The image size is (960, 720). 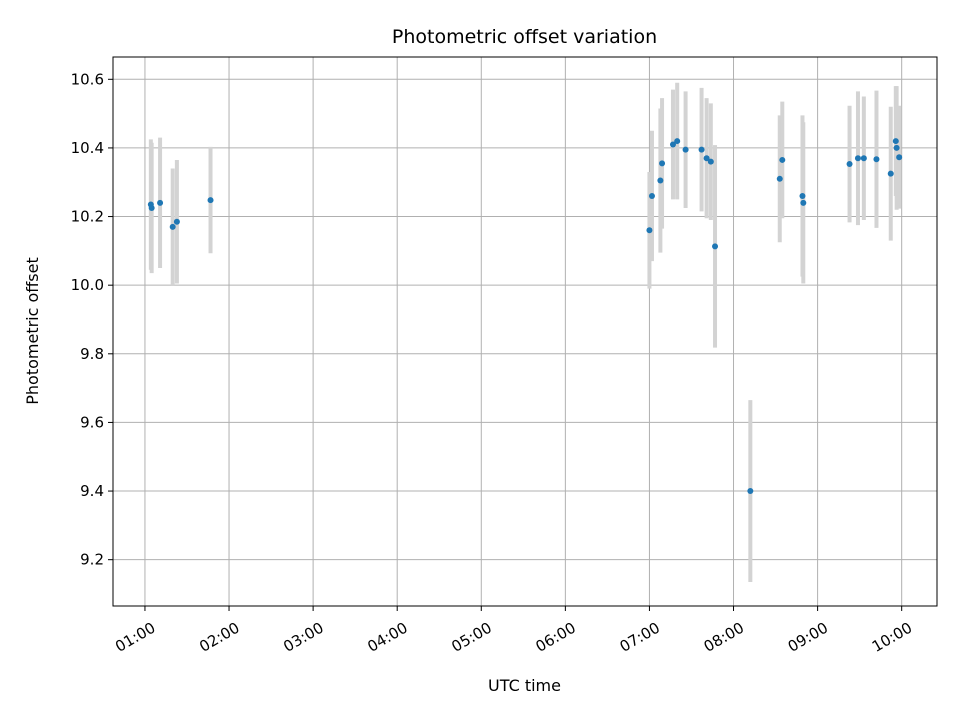 I want to click on y-tick-label: 10.0, so click(x=87, y=285).